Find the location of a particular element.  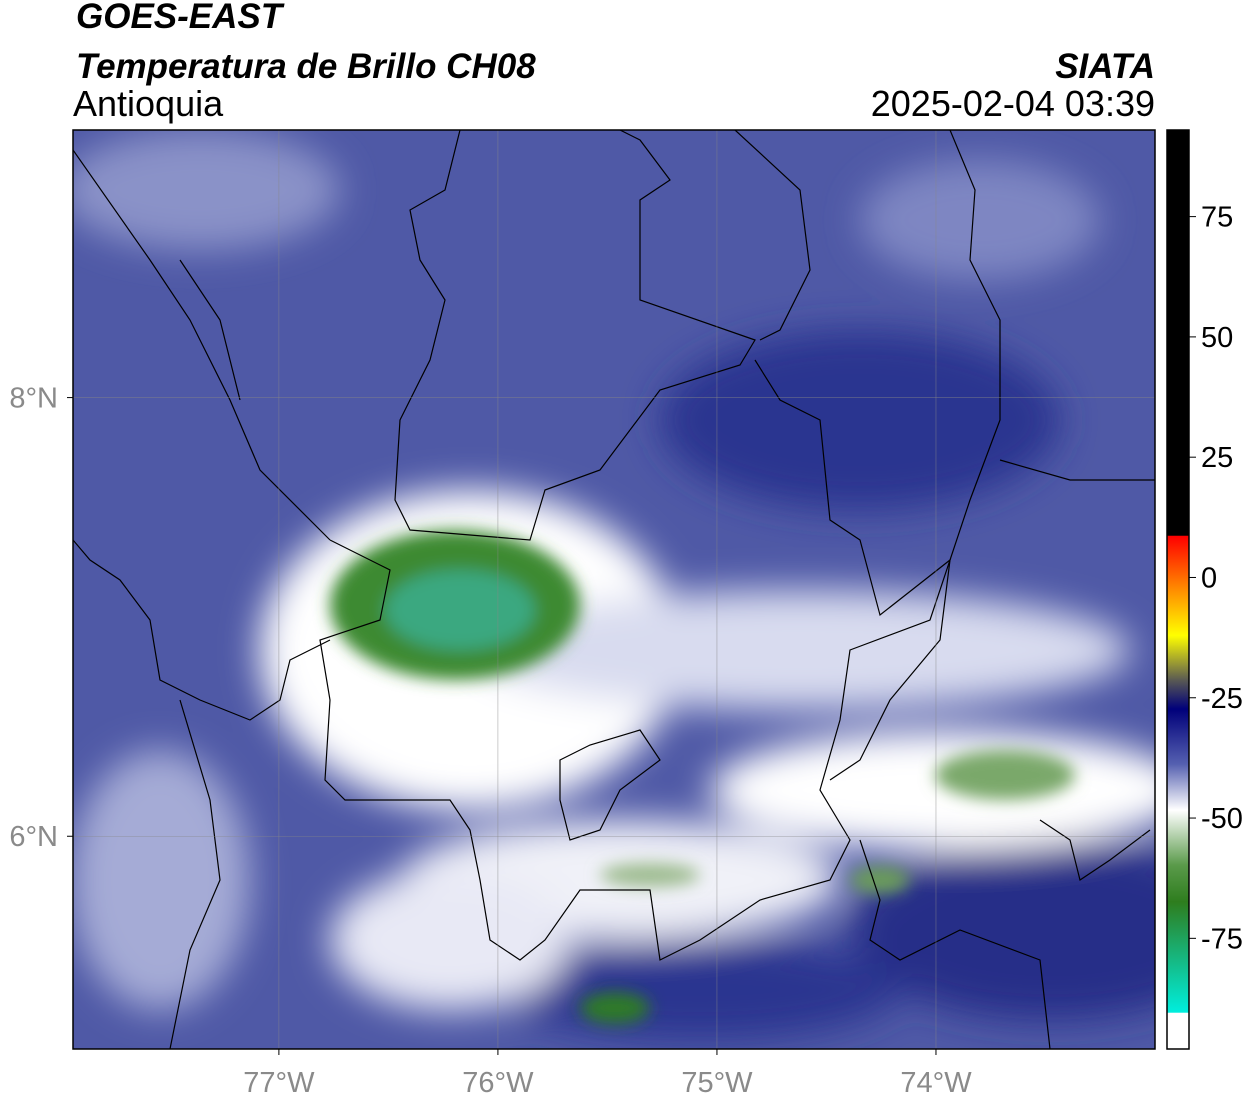

colorbar-tick-label: 75 is located at coordinates (1217, 218).